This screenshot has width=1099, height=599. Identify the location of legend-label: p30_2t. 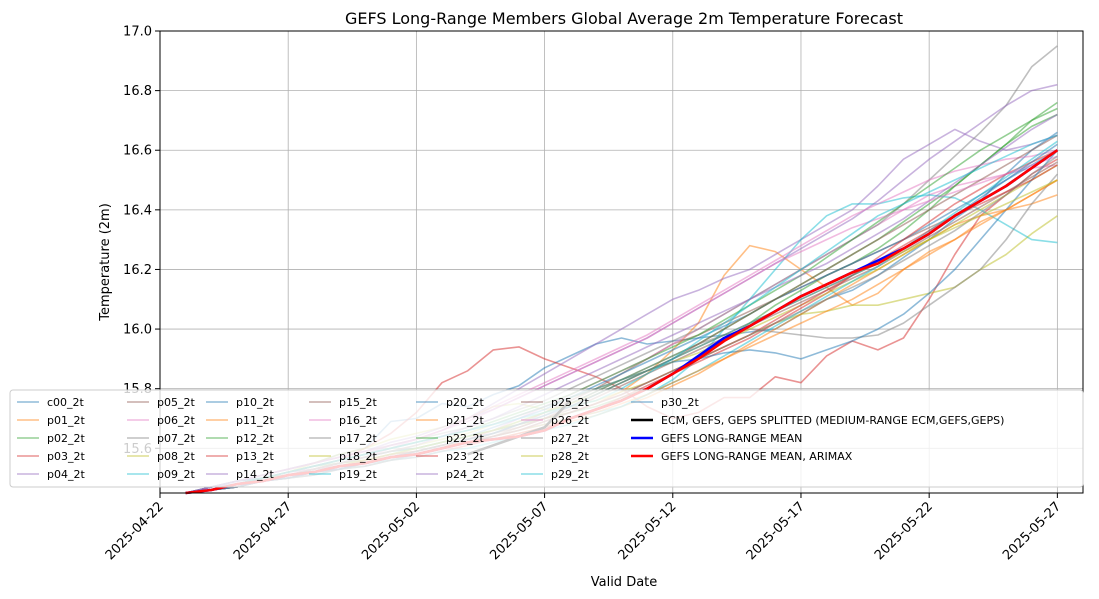
(680, 402).